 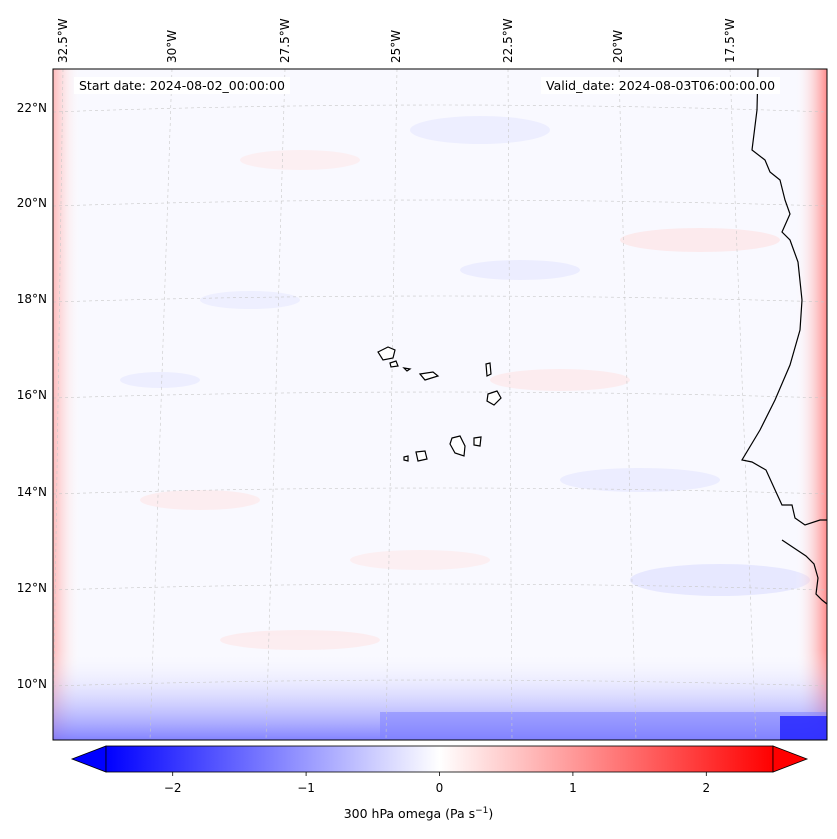 What do you see at coordinates (172, 46) in the screenshot?
I see `lon-label-30w: 30°W` at bounding box center [172, 46].